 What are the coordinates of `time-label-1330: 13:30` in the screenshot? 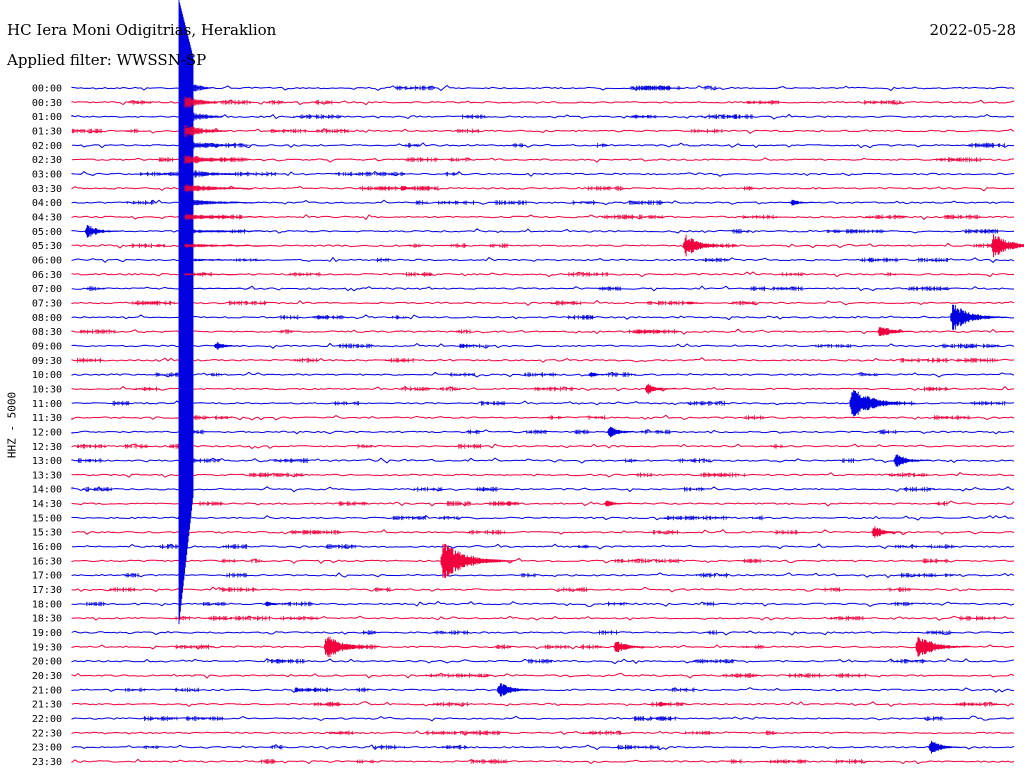 It's located at (47, 475).